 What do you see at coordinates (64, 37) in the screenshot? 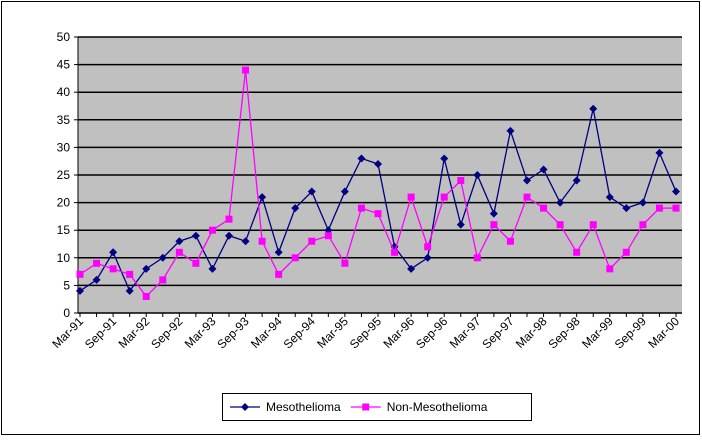
I see `y-tick-label: 50` at bounding box center [64, 37].